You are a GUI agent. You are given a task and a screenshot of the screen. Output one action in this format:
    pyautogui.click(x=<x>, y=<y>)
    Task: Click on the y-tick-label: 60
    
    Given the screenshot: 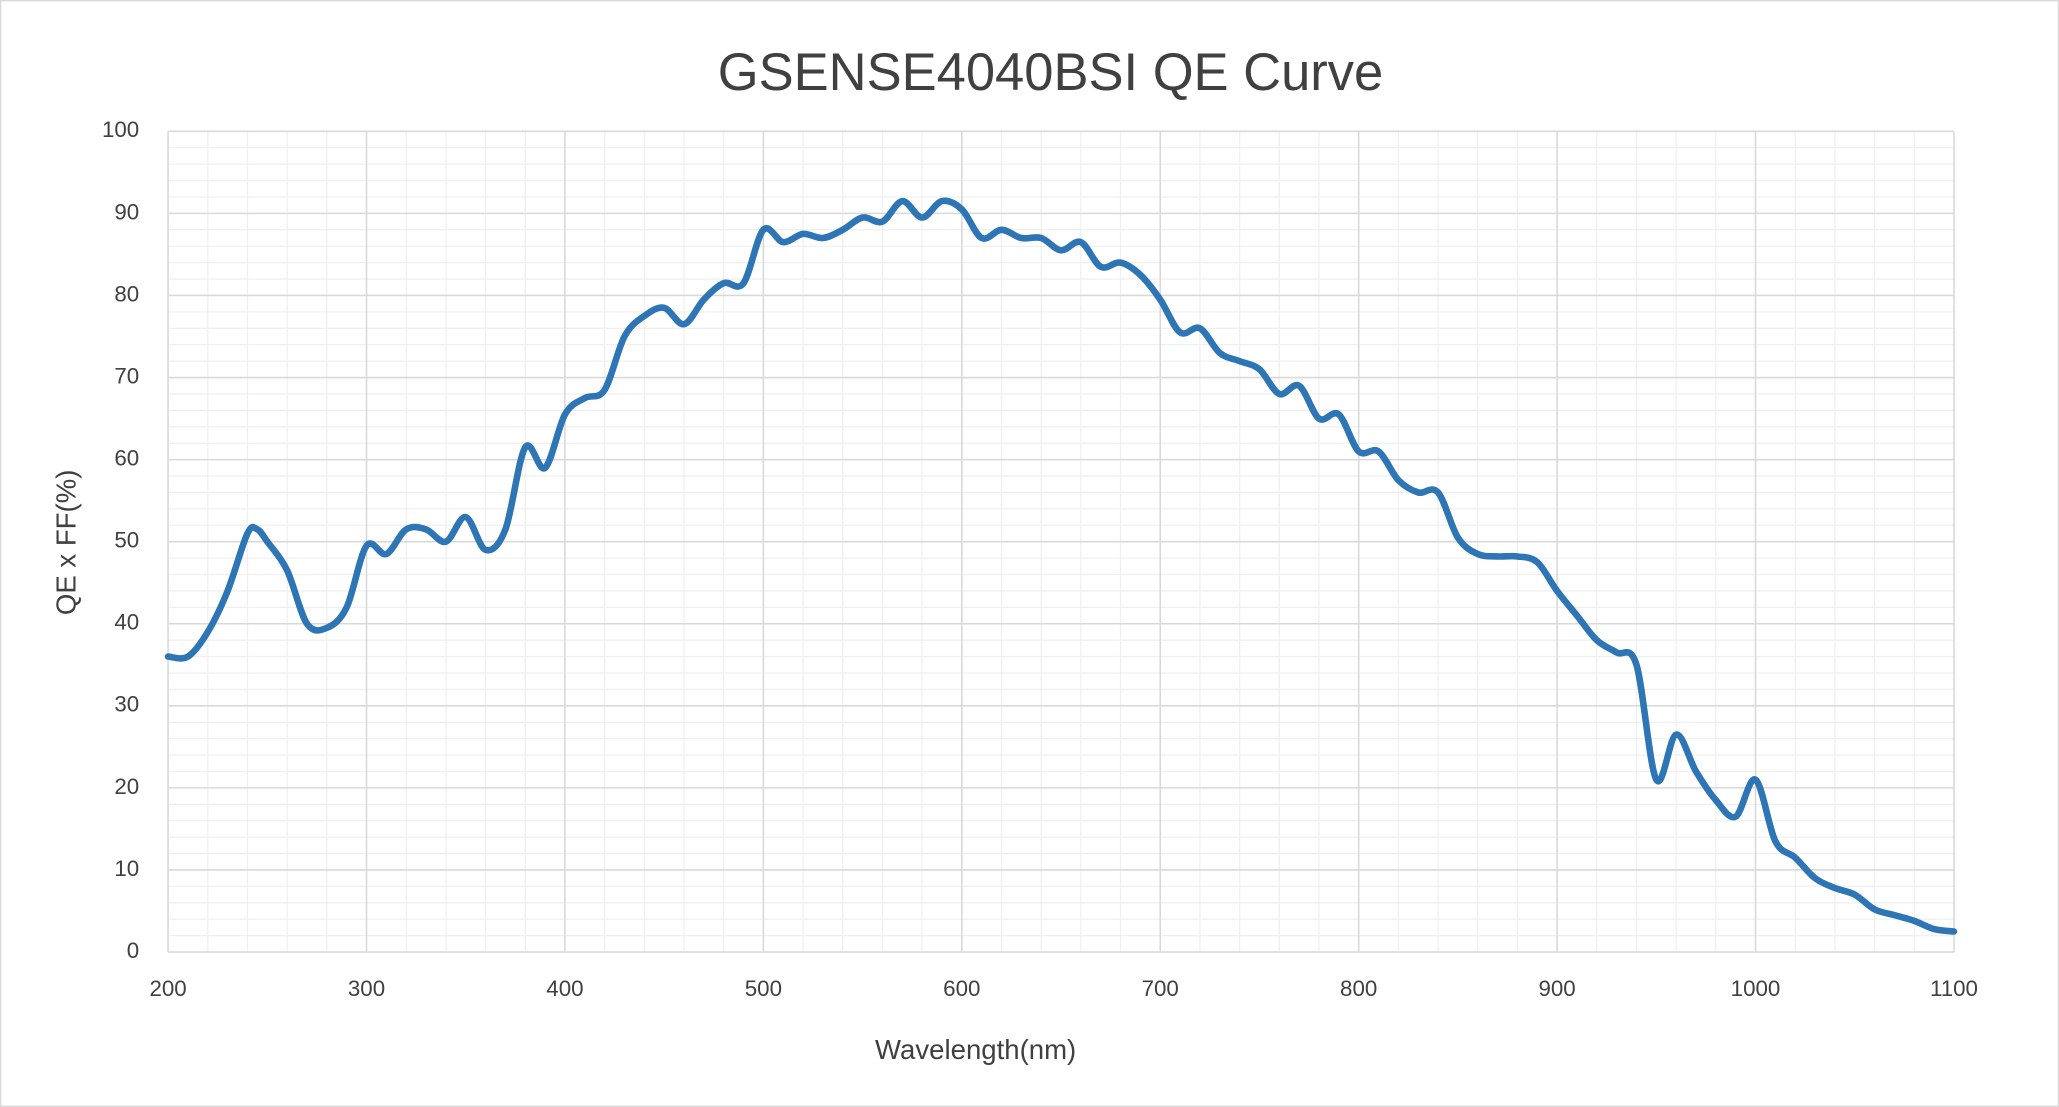 What is the action you would take?
    pyautogui.click(x=126, y=458)
    